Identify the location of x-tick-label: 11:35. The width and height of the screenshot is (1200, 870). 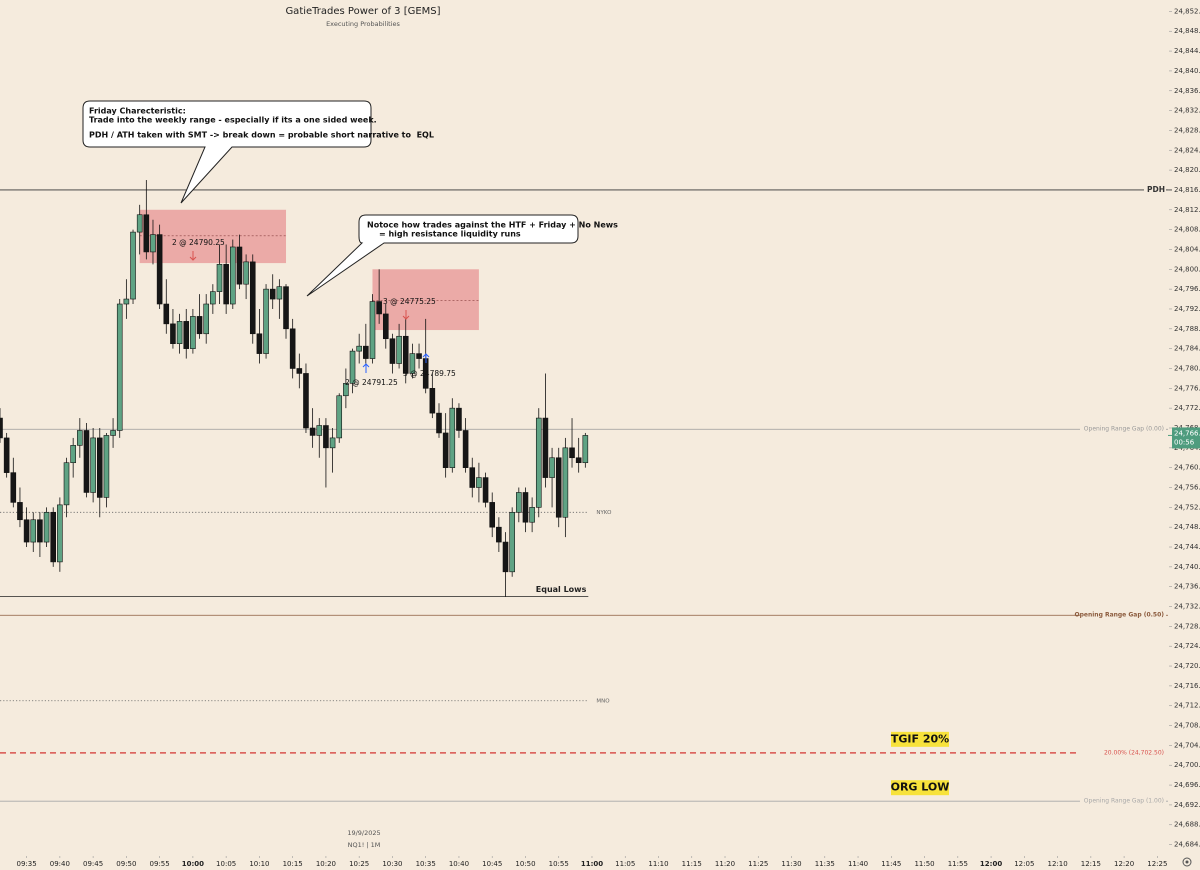
(825, 864).